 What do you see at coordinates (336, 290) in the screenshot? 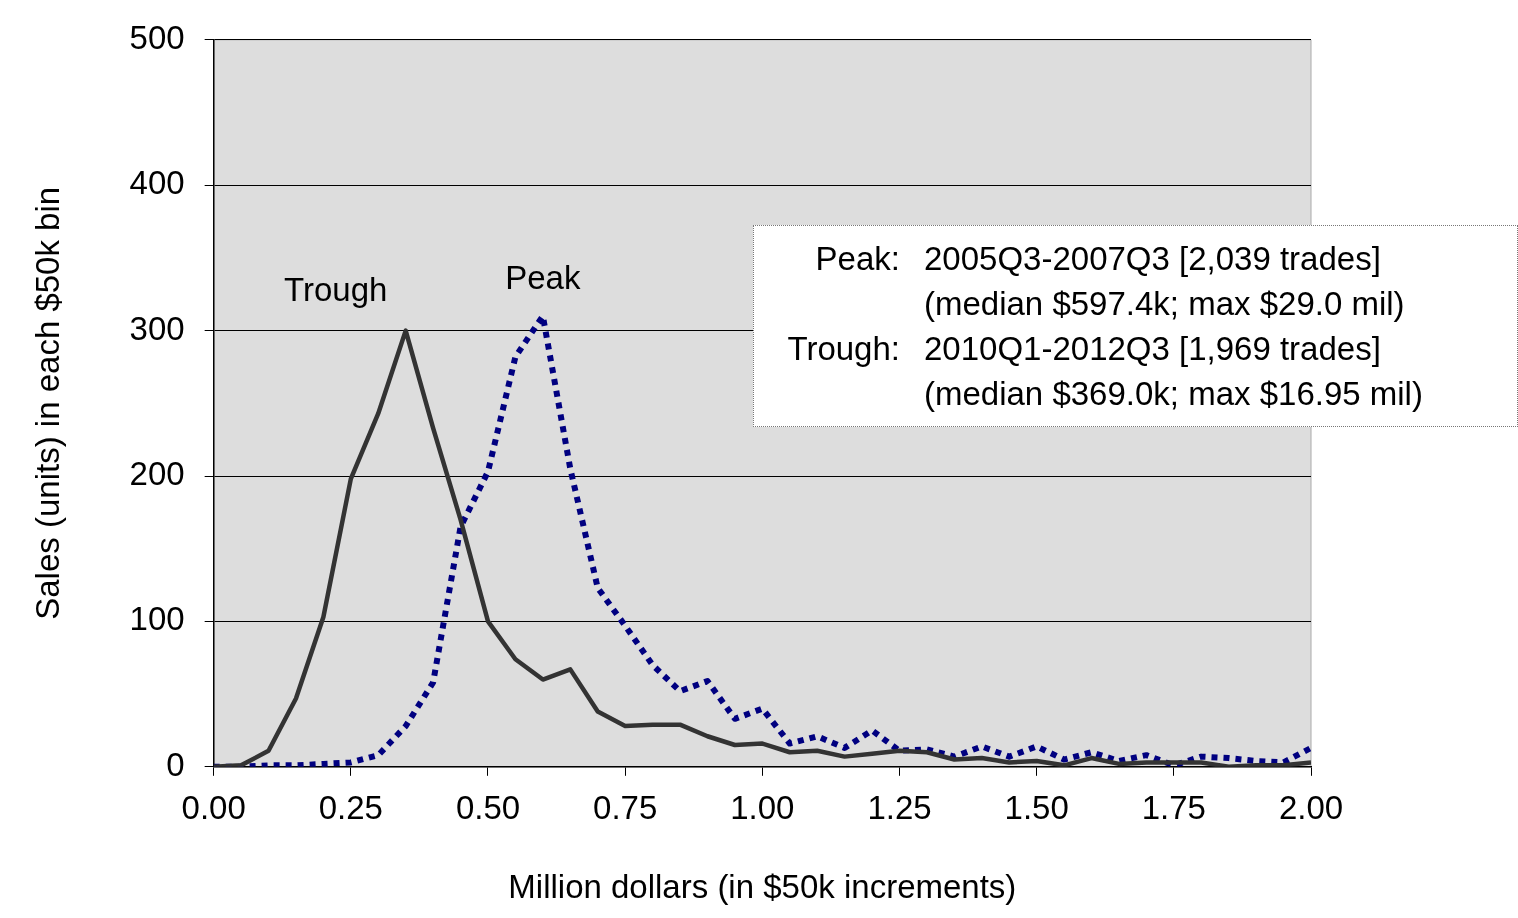
I see `series-label: Trough` at bounding box center [336, 290].